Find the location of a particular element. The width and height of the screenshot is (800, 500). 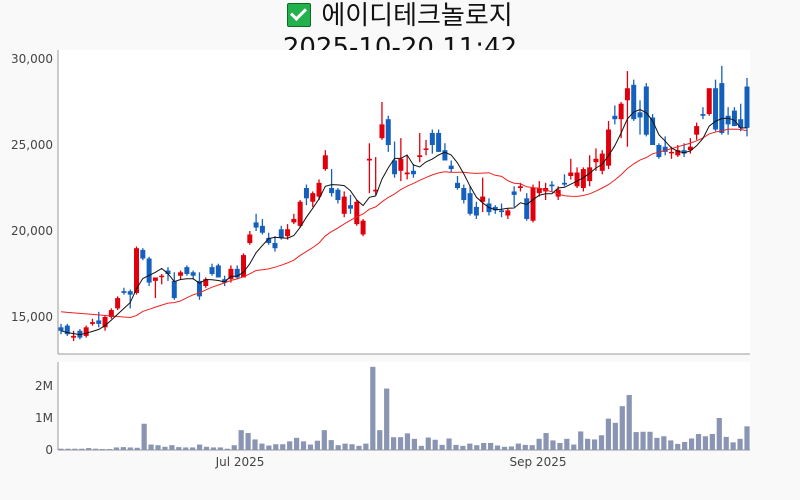

volume-axis-ticks: 0 1M 2M is located at coordinates (44, 418).